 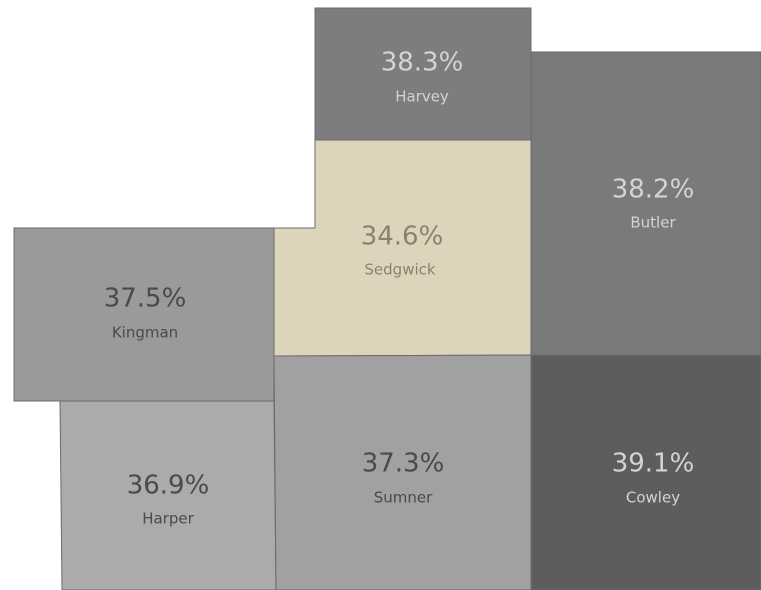 I want to click on county-name: Sedgwick, so click(x=399, y=270).